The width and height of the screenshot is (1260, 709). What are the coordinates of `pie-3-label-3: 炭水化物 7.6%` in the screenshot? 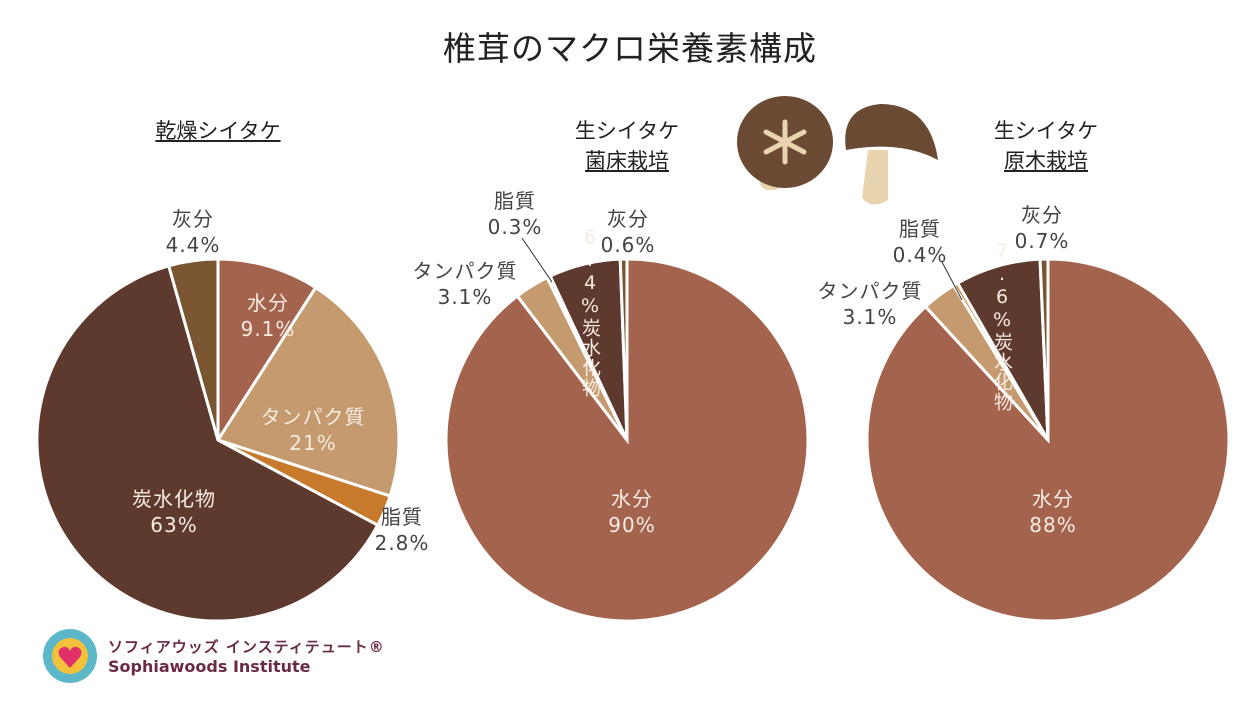 It's located at (1002, 326).